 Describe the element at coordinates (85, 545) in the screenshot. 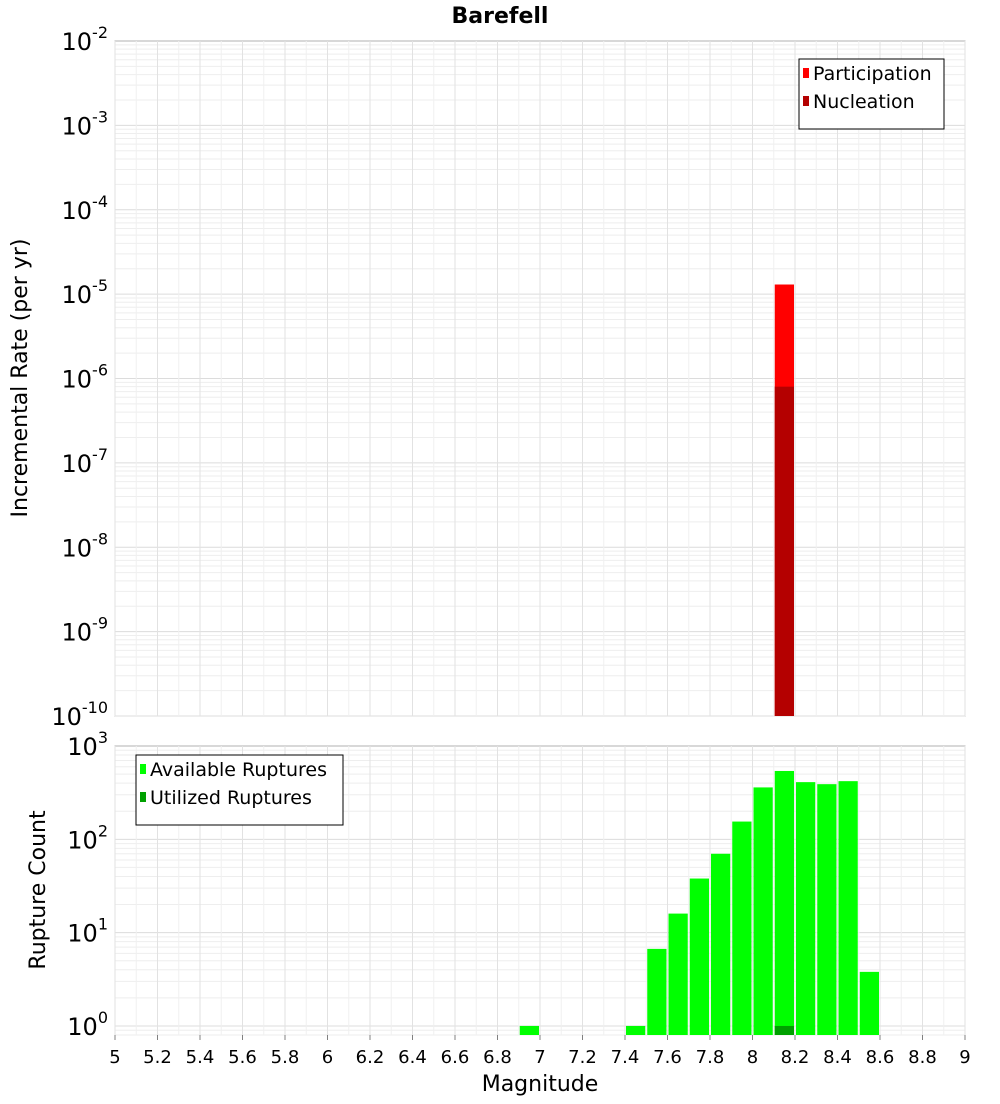

I see `y-tick-label: 10⁻⁸` at that location.